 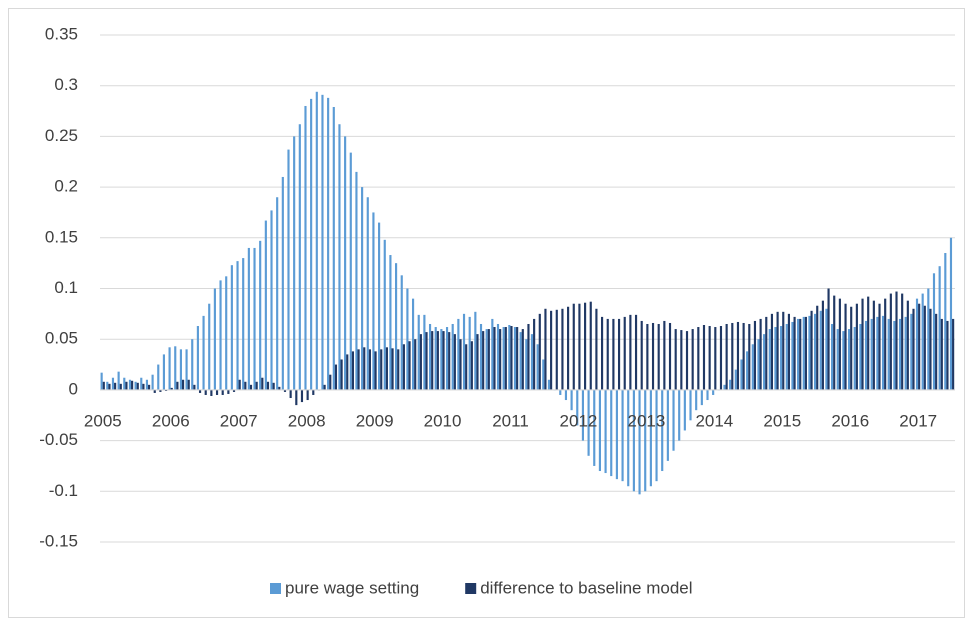 I want to click on x-tick-label: 2008, so click(x=307, y=420).